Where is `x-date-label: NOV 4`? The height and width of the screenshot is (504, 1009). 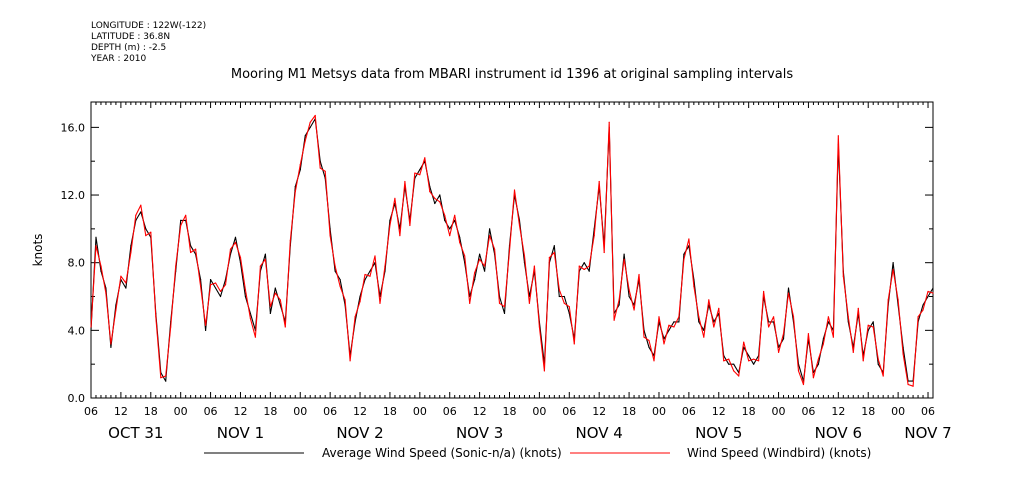
x-date-label: NOV 4 is located at coordinates (599, 433).